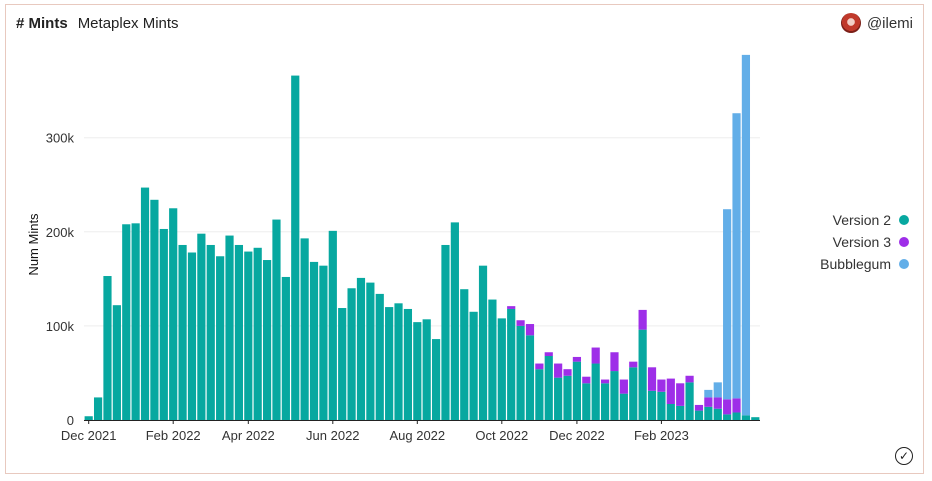 The image size is (932, 481). What do you see at coordinates (864, 242) in the screenshot?
I see `legend-item-version-3: Version 3` at bounding box center [864, 242].